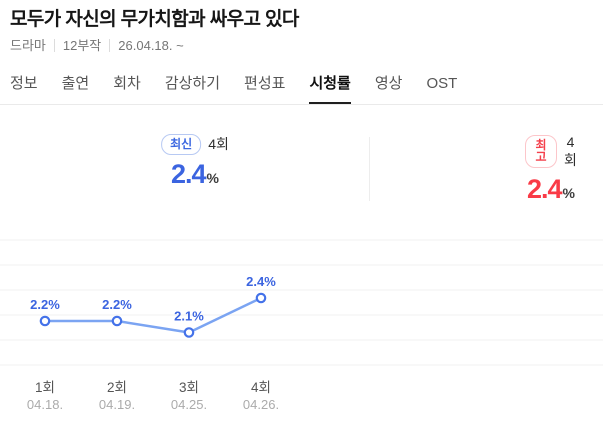  What do you see at coordinates (189, 316) in the screenshot?
I see `data-label: 2.1%` at bounding box center [189, 316].